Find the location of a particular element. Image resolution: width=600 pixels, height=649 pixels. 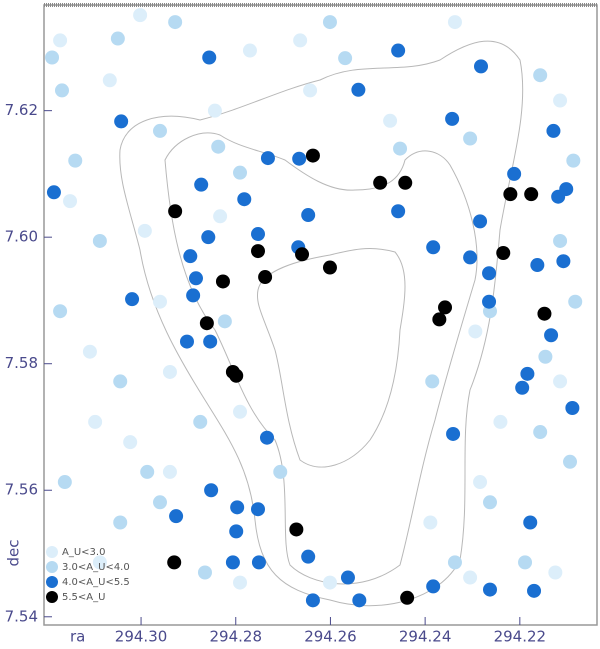

legend-label: 4.0<A_U<5.5 is located at coordinates (96, 582).